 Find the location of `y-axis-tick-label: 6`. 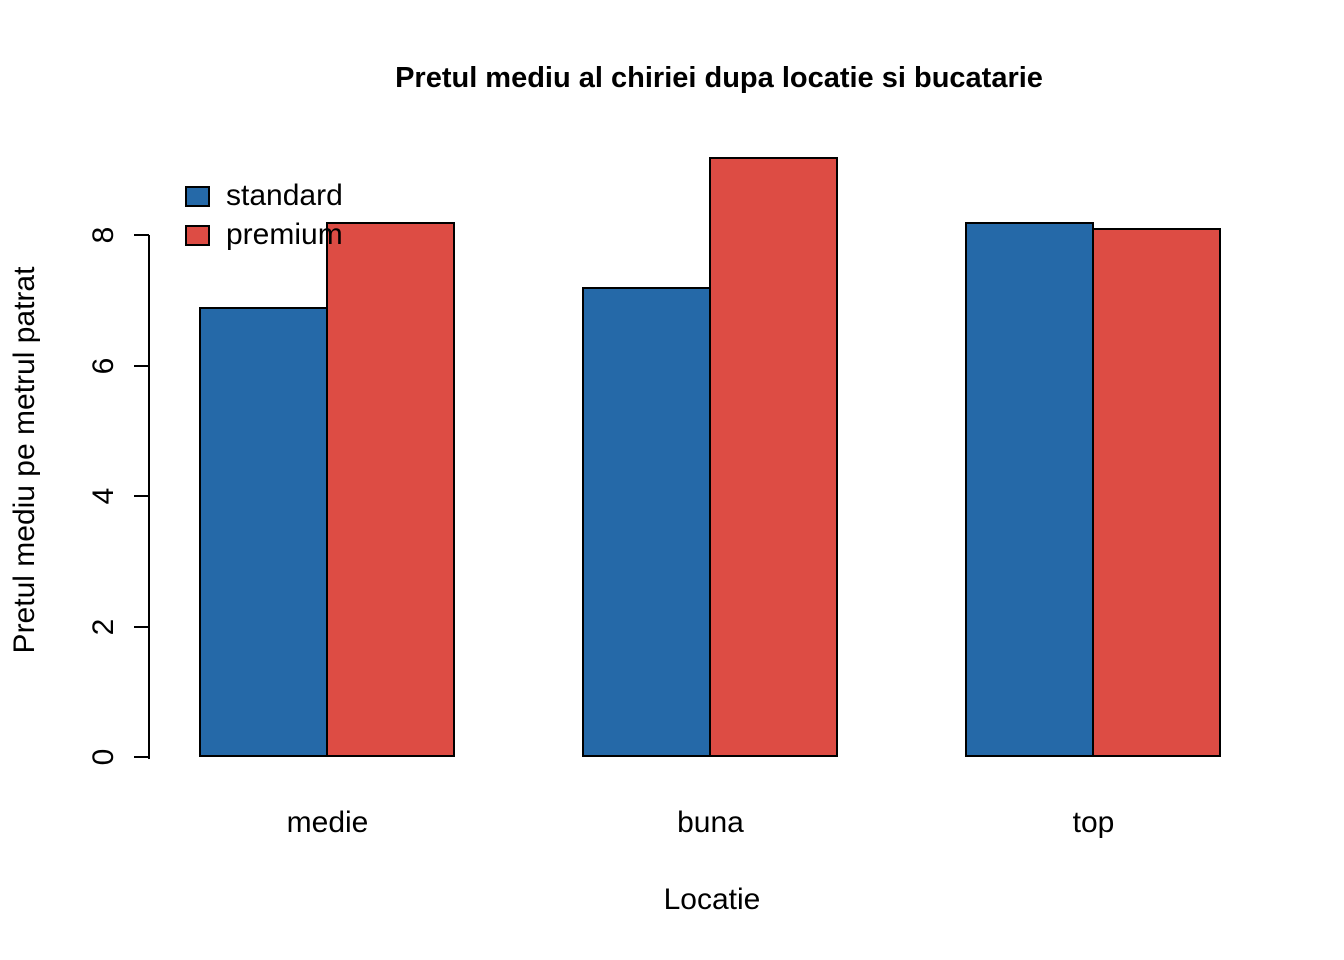

y-axis-tick-label: 6 is located at coordinates (103, 365).